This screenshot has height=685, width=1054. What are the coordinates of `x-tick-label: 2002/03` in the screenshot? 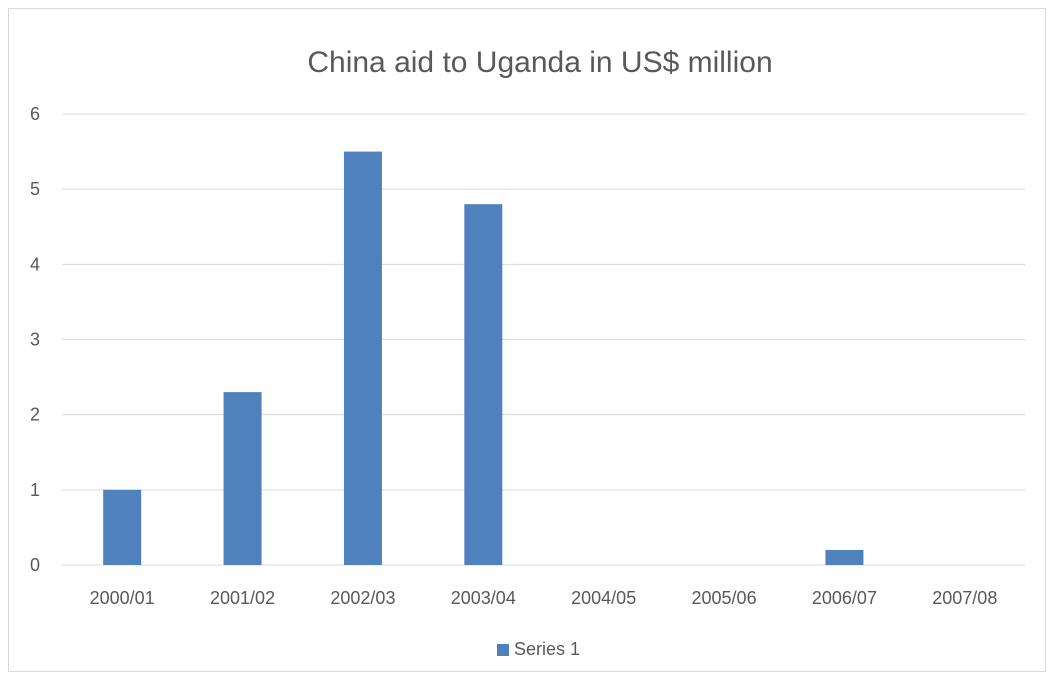 It's located at (362, 598).